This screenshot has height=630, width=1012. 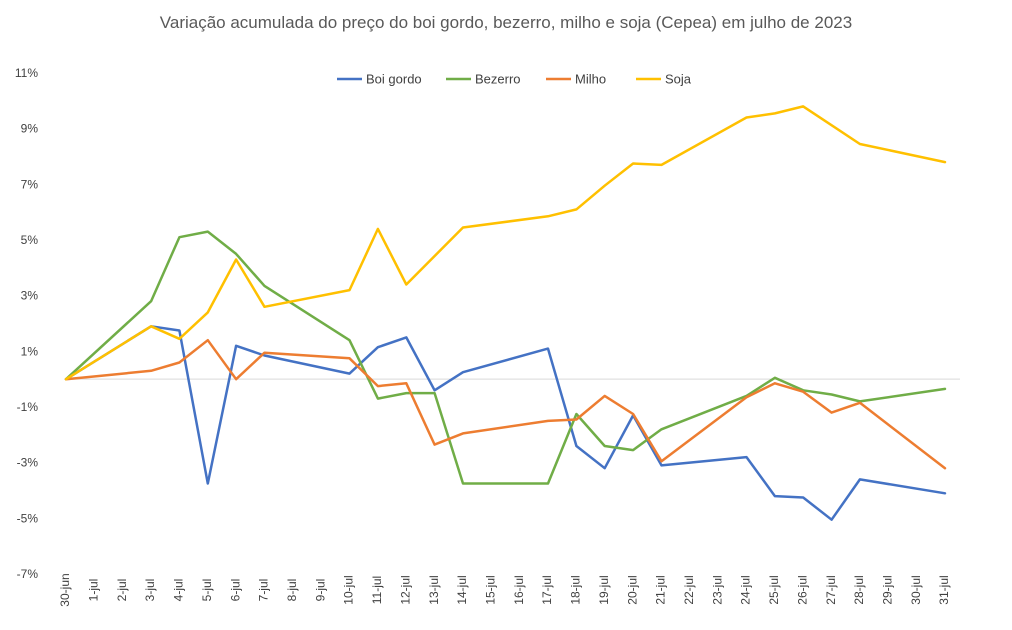 I want to click on y-tick-label: -3%, so click(x=28, y=463).